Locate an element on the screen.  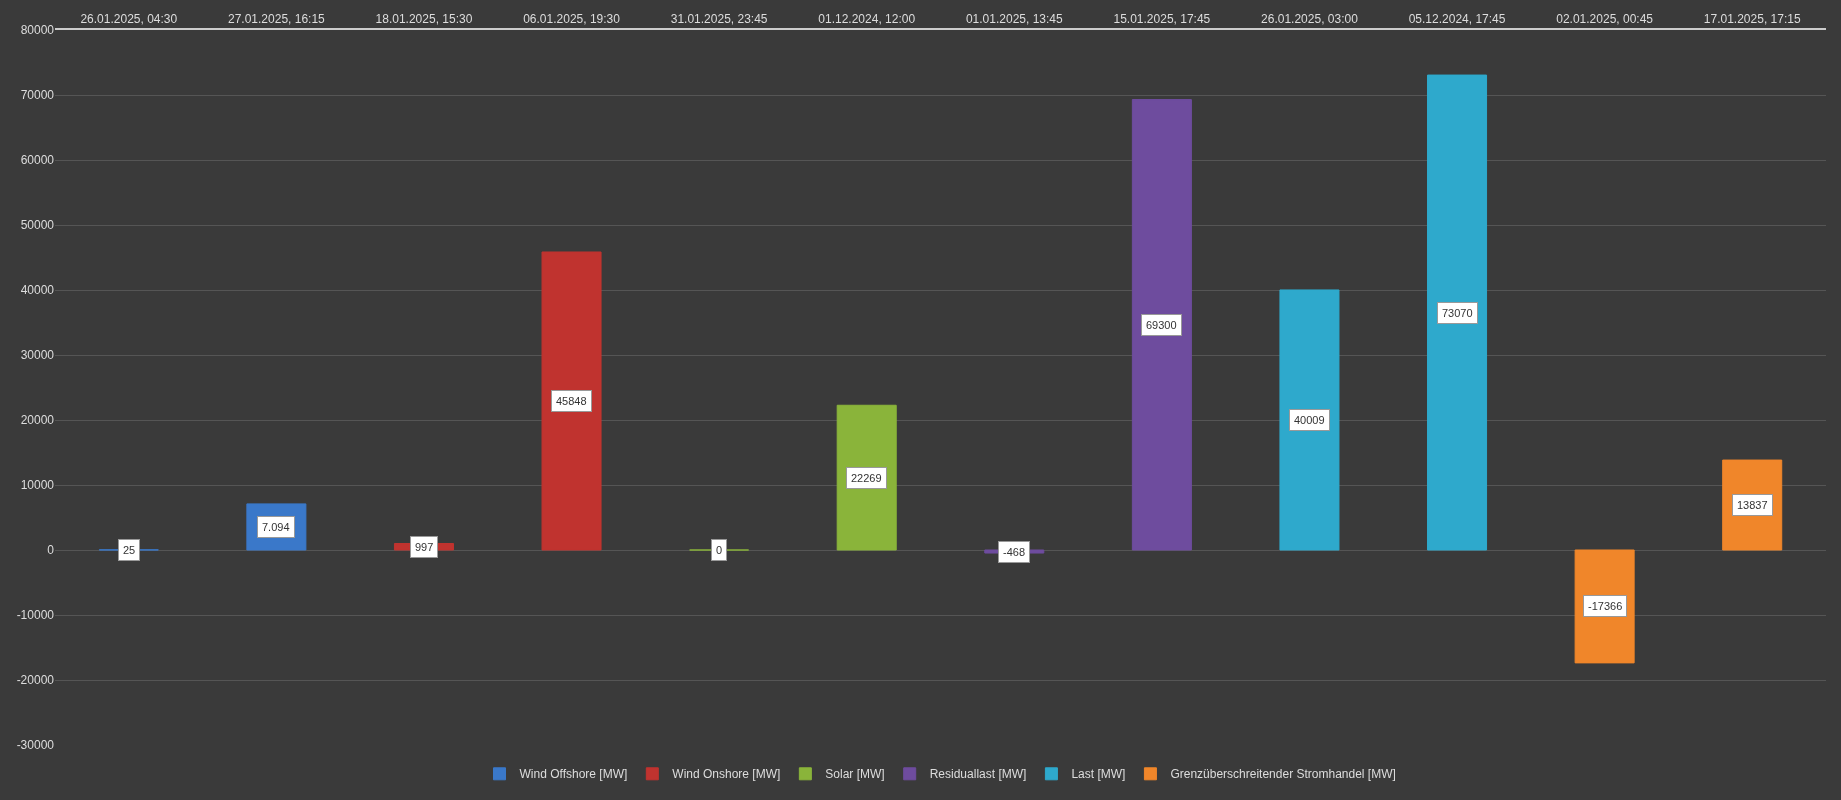
x-tick-label: 26.01.2025, 03:00 is located at coordinates (1310, 19).